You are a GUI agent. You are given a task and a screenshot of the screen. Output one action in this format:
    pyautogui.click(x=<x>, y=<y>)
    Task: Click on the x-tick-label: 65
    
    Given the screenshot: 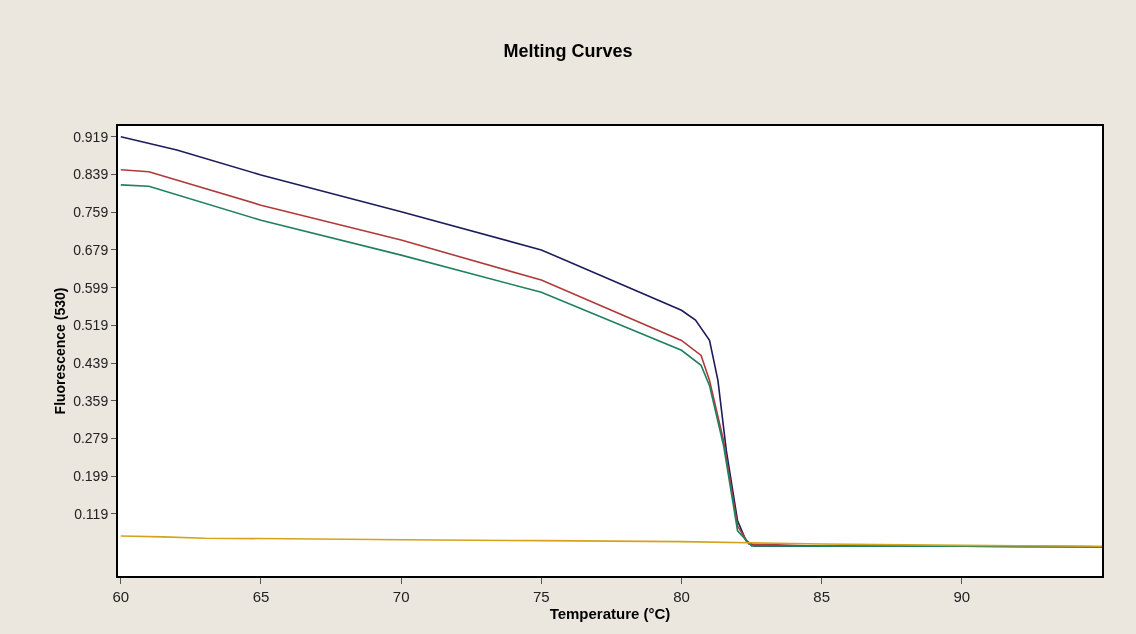 What is the action you would take?
    pyautogui.click(x=261, y=596)
    